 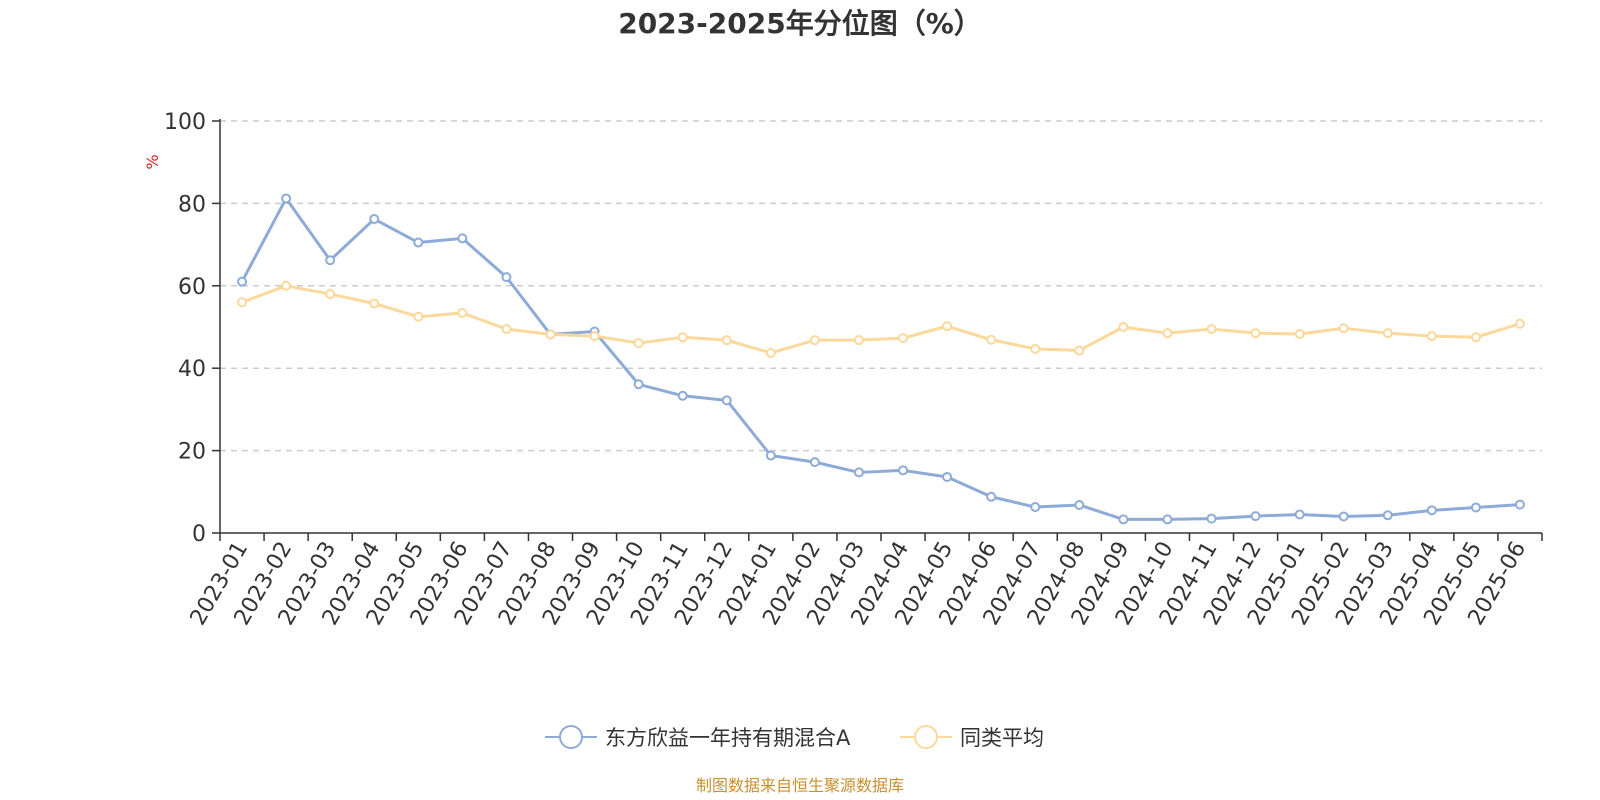 What do you see at coordinates (1002, 738) in the screenshot?
I see `legend-label-average: 同类平均` at bounding box center [1002, 738].